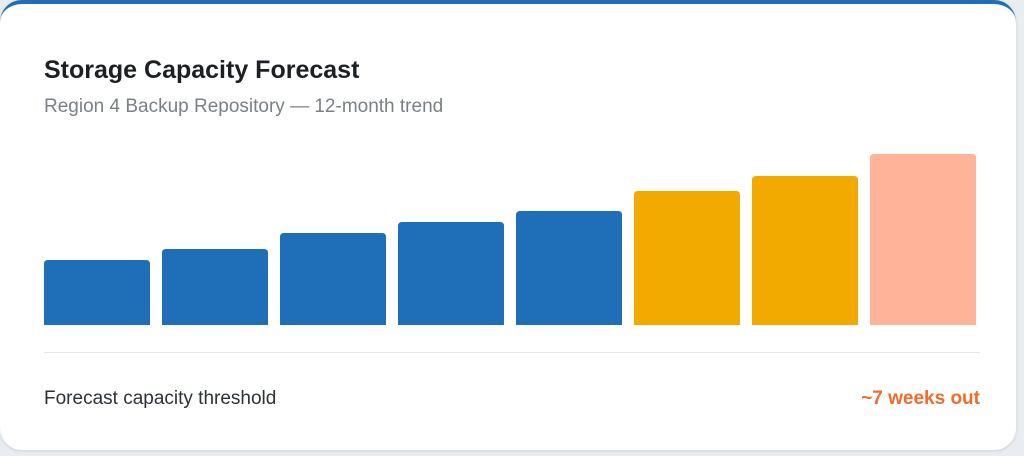 The height and width of the screenshot is (456, 1024). Describe the element at coordinates (202, 70) in the screenshot. I see `card-title: Storage Capacity Forecast` at that location.